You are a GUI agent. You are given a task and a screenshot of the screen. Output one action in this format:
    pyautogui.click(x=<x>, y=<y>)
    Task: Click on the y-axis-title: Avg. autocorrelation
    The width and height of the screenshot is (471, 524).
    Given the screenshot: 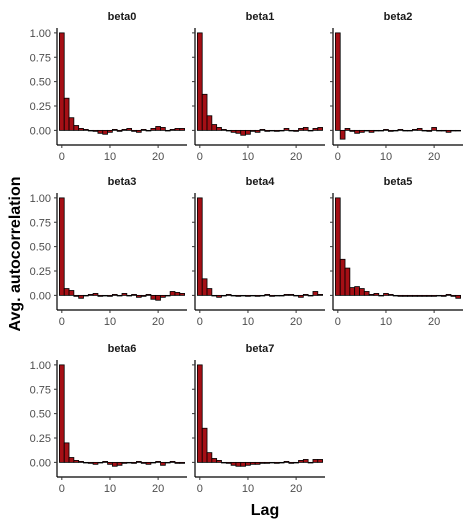 What is the action you would take?
    pyautogui.click(x=15, y=254)
    